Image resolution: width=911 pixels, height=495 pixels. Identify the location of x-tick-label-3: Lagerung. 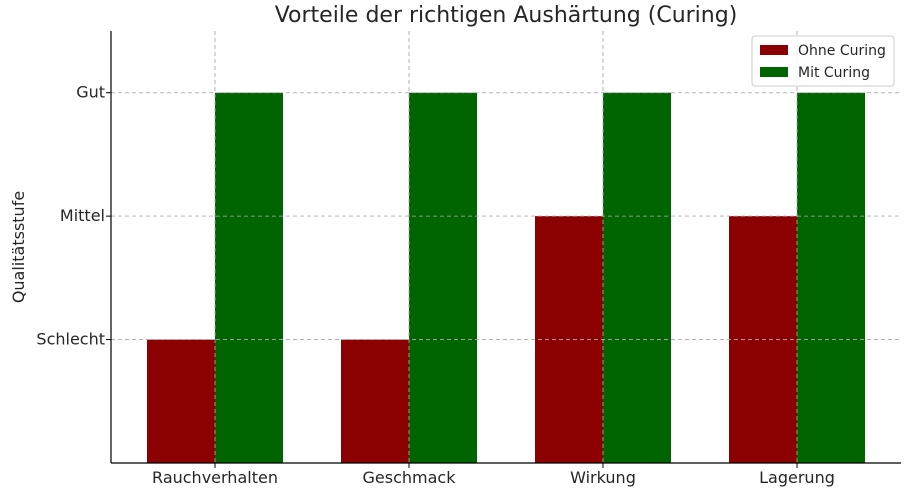
(797, 477).